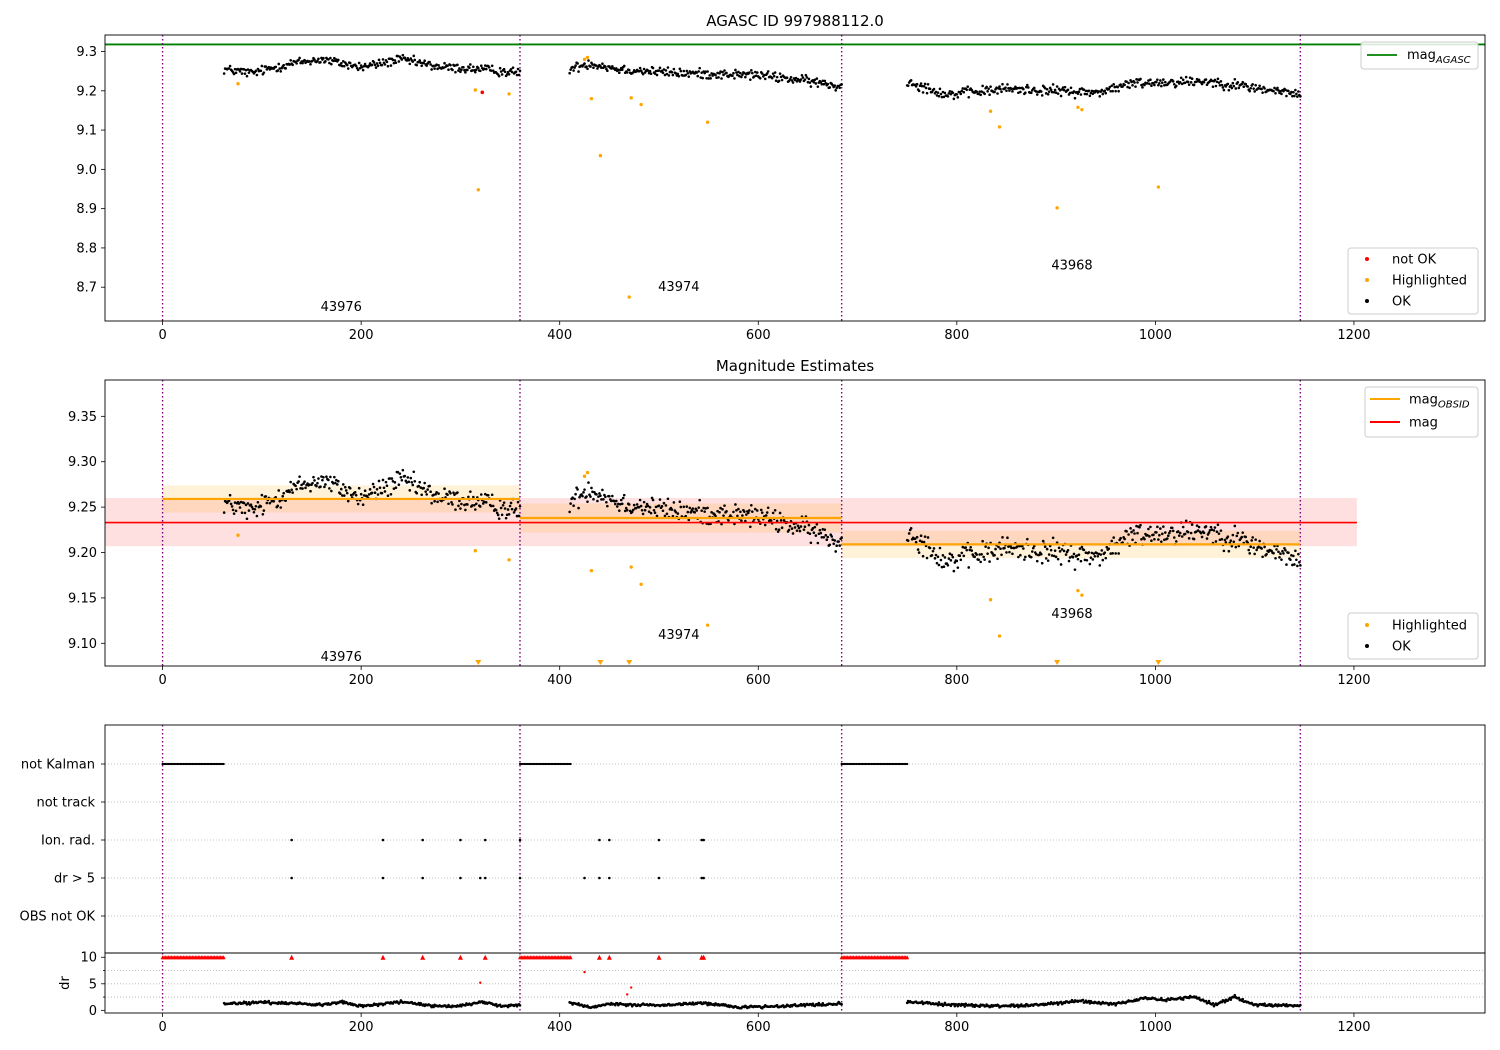 This screenshot has width=1500, height=1050. I want to click on y-tick-label: 9.2, so click(86, 91).